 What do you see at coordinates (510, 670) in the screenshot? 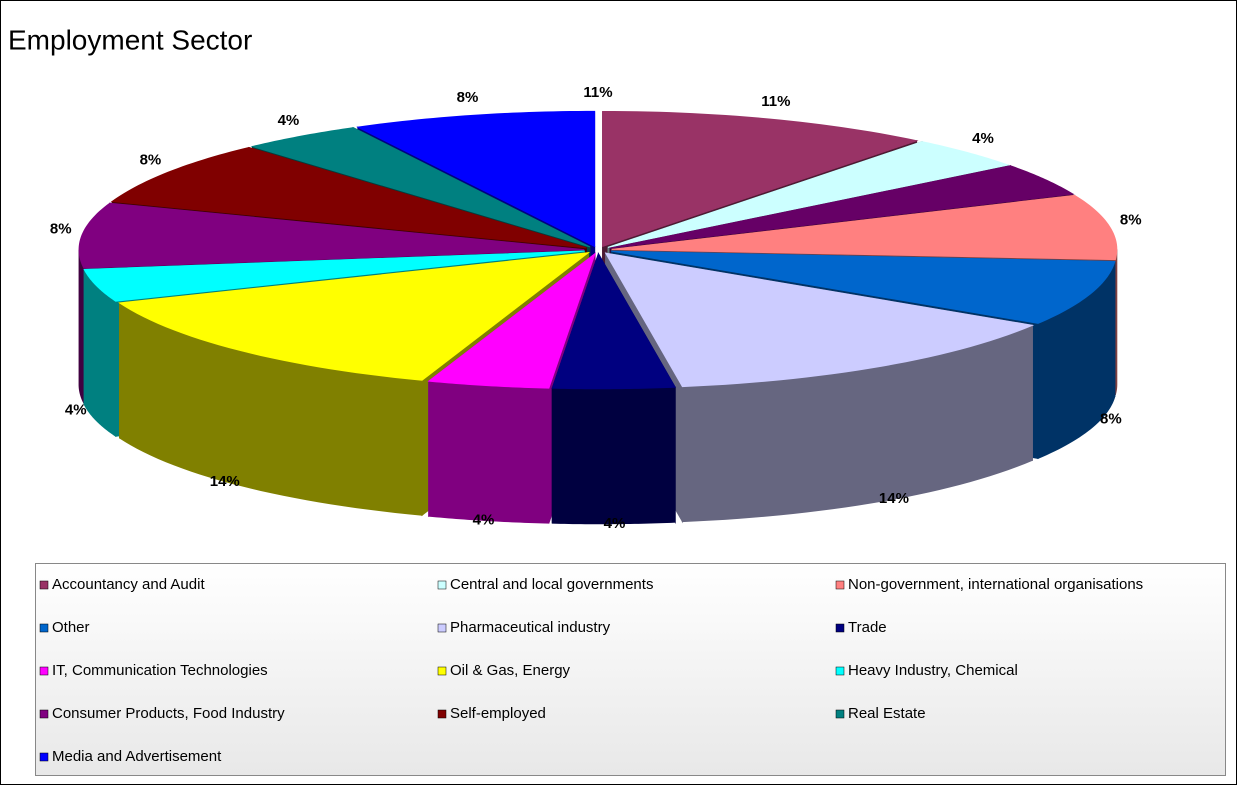
I see `legend-label: Oil & Gas, Energy` at bounding box center [510, 670].